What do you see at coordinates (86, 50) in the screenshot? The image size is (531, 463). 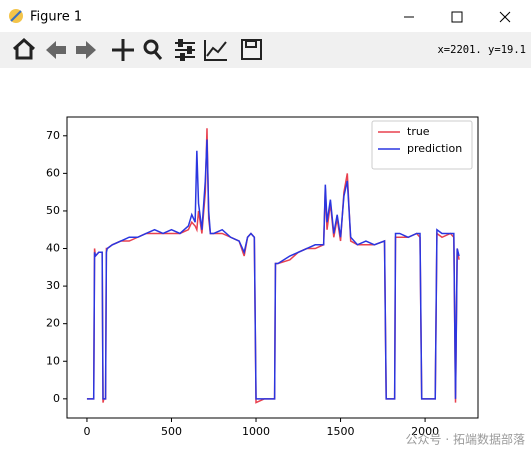 I see `forward-button` at bounding box center [86, 50].